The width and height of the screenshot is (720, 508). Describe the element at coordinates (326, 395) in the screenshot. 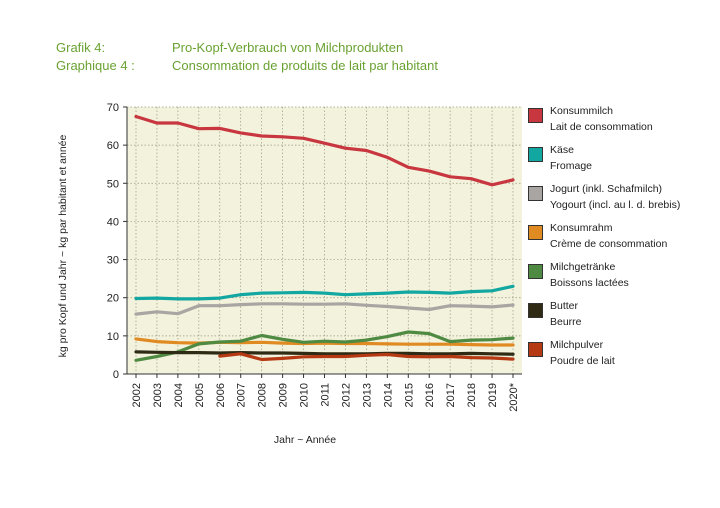

I see `x-tick-label: 2011` at that location.